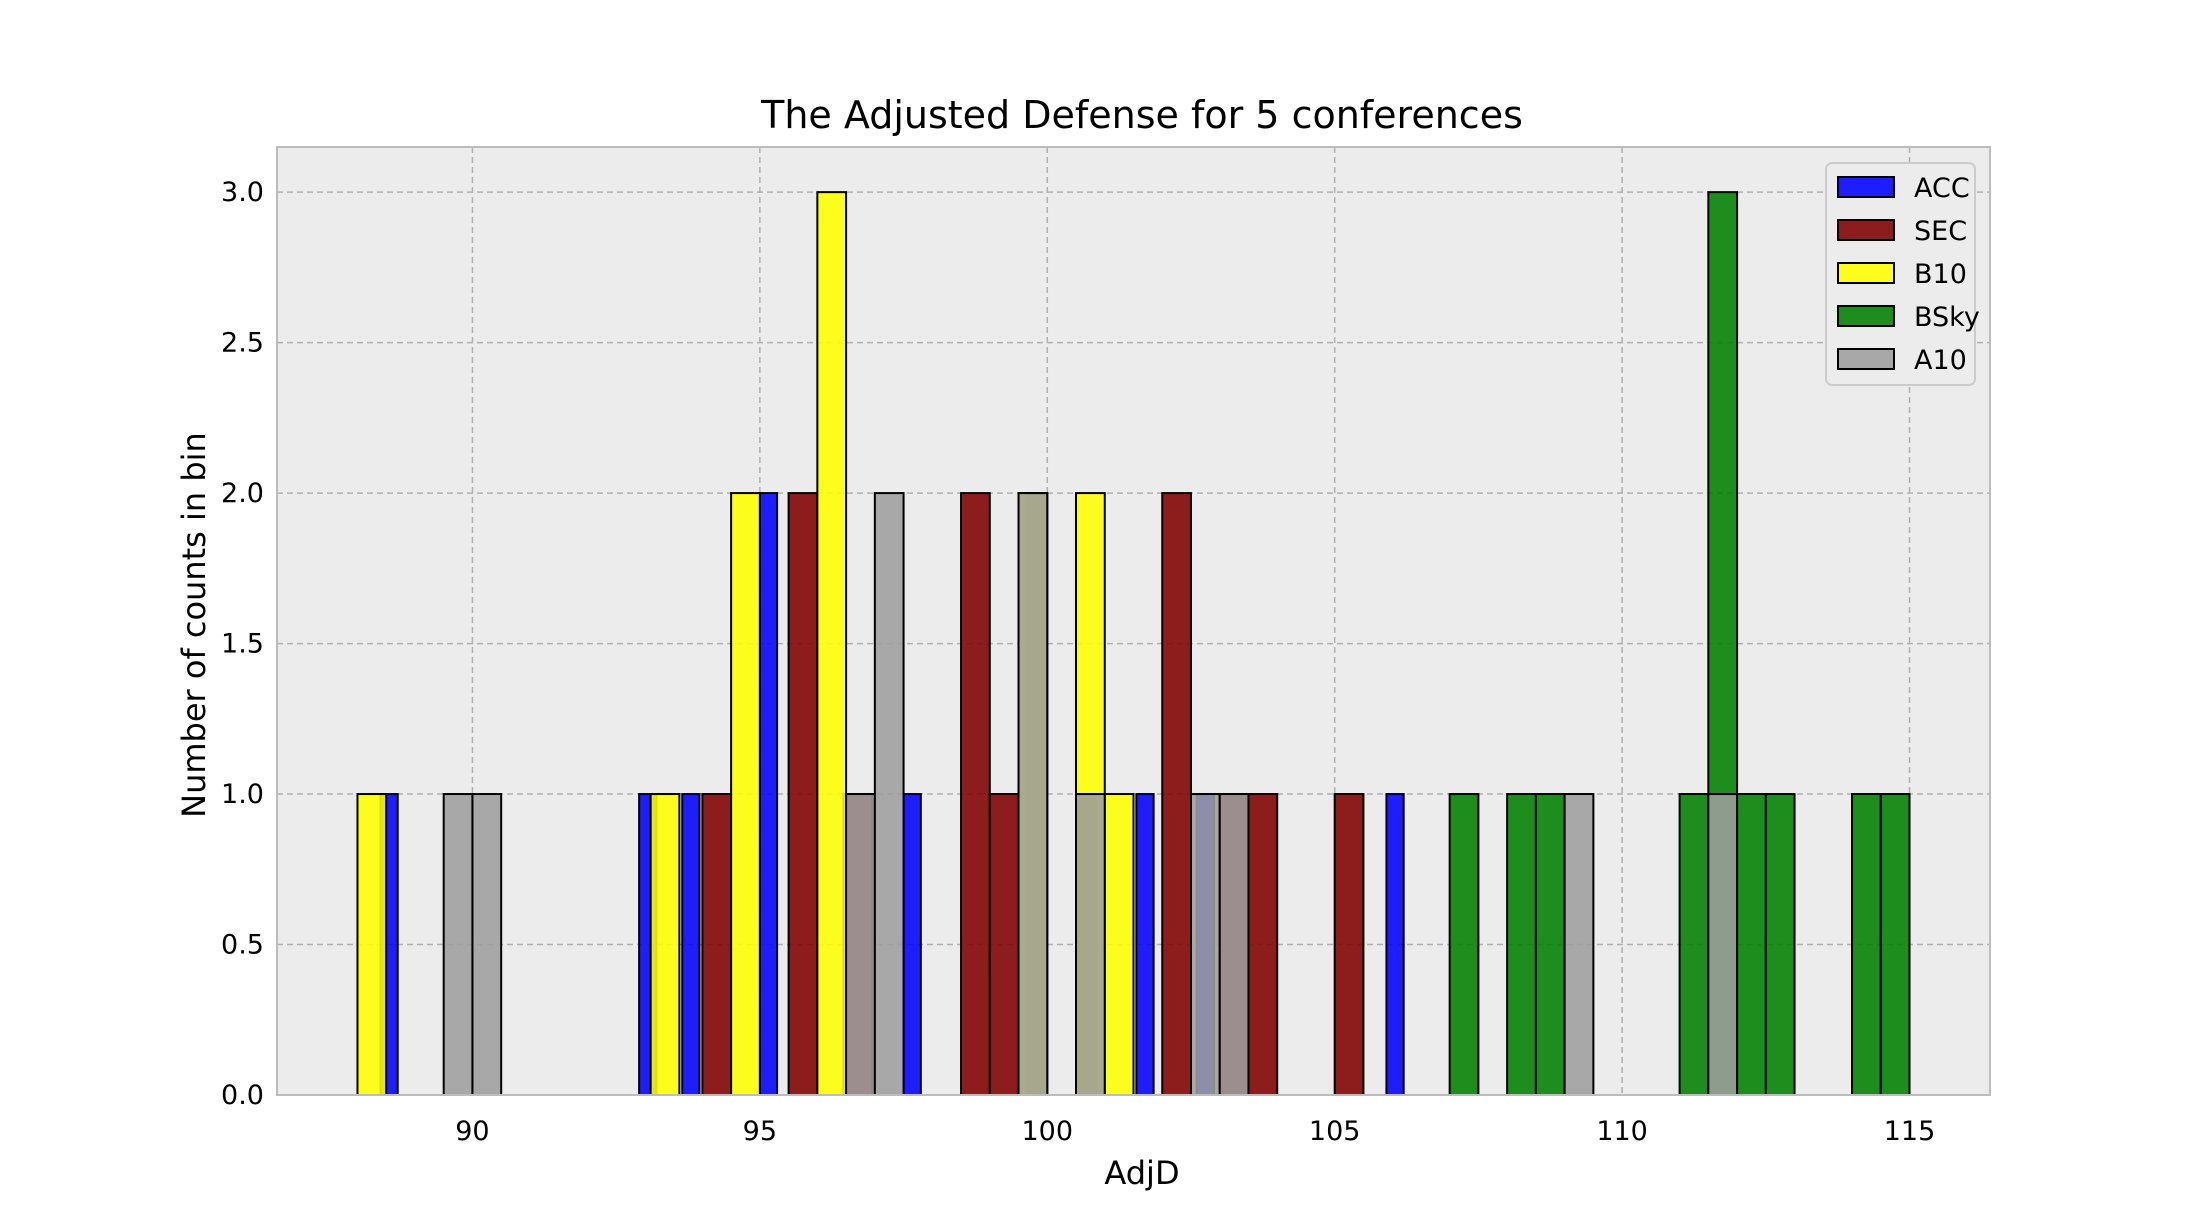  Describe the element at coordinates (472, 1131) in the screenshot. I see `x-tick-label: 90` at that location.